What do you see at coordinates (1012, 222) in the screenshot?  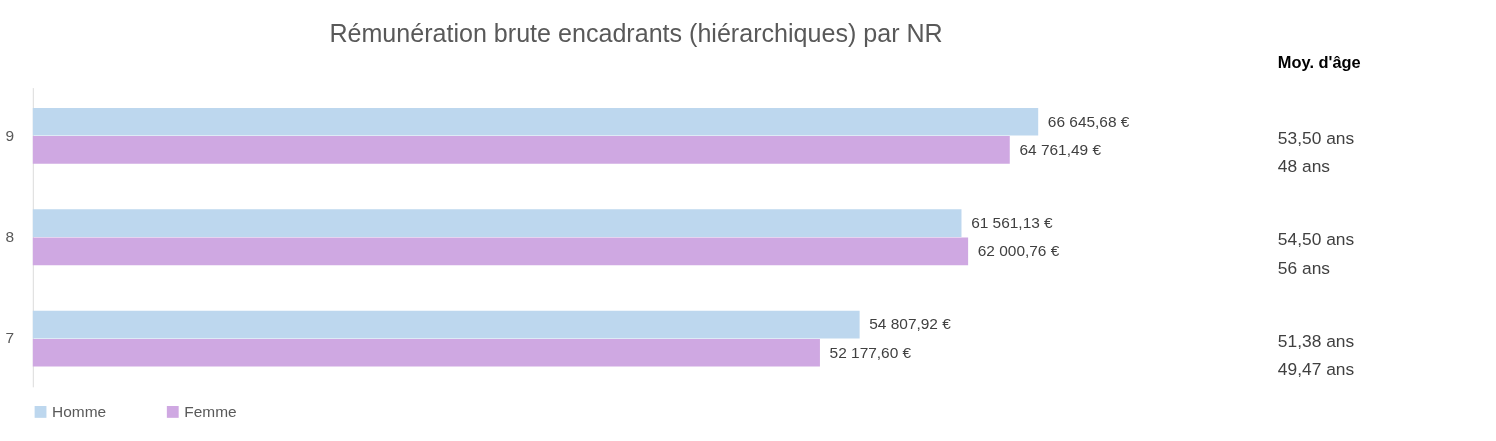 I see `data-label: 61 561,13 €` at bounding box center [1012, 222].